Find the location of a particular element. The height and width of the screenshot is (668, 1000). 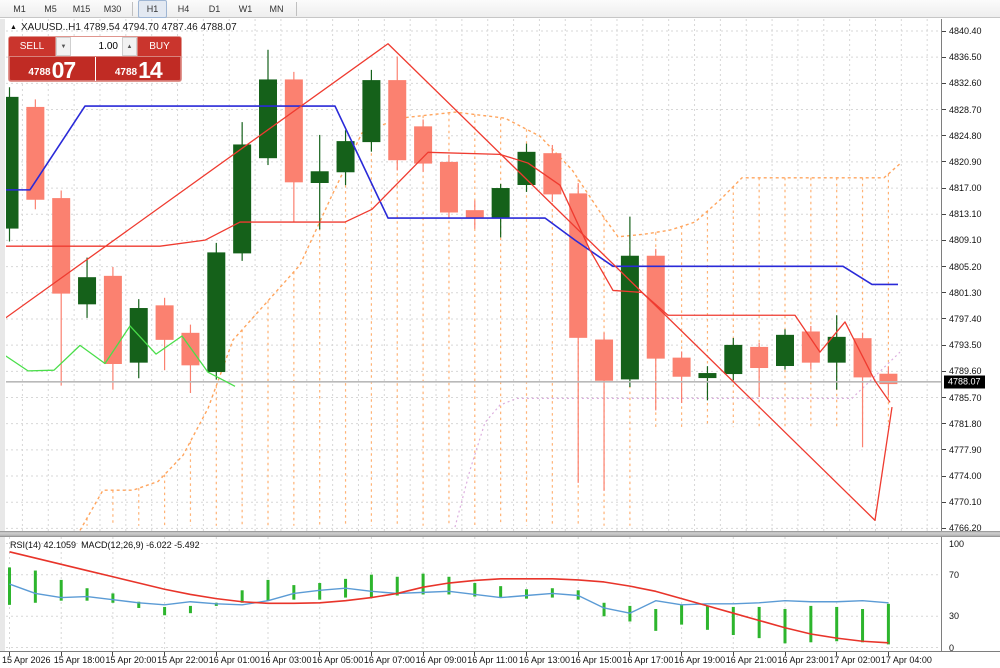

price-axis-label: 4766.20 is located at coordinates (965, 528).